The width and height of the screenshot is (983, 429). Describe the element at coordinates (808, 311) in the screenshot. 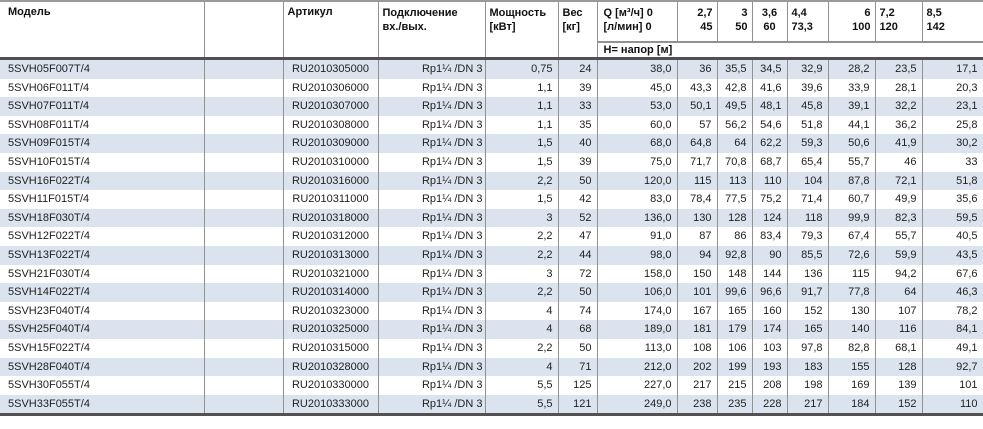

I see `cell-head-flow-4: 152` at that location.